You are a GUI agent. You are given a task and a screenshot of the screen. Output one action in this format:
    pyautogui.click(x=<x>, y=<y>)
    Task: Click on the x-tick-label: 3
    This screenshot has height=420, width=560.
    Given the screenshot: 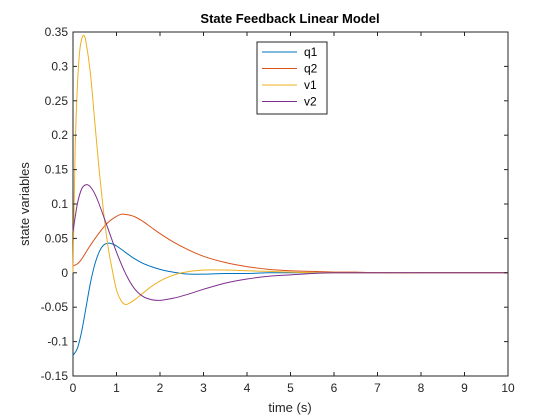 What is the action you would take?
    pyautogui.click(x=203, y=388)
    